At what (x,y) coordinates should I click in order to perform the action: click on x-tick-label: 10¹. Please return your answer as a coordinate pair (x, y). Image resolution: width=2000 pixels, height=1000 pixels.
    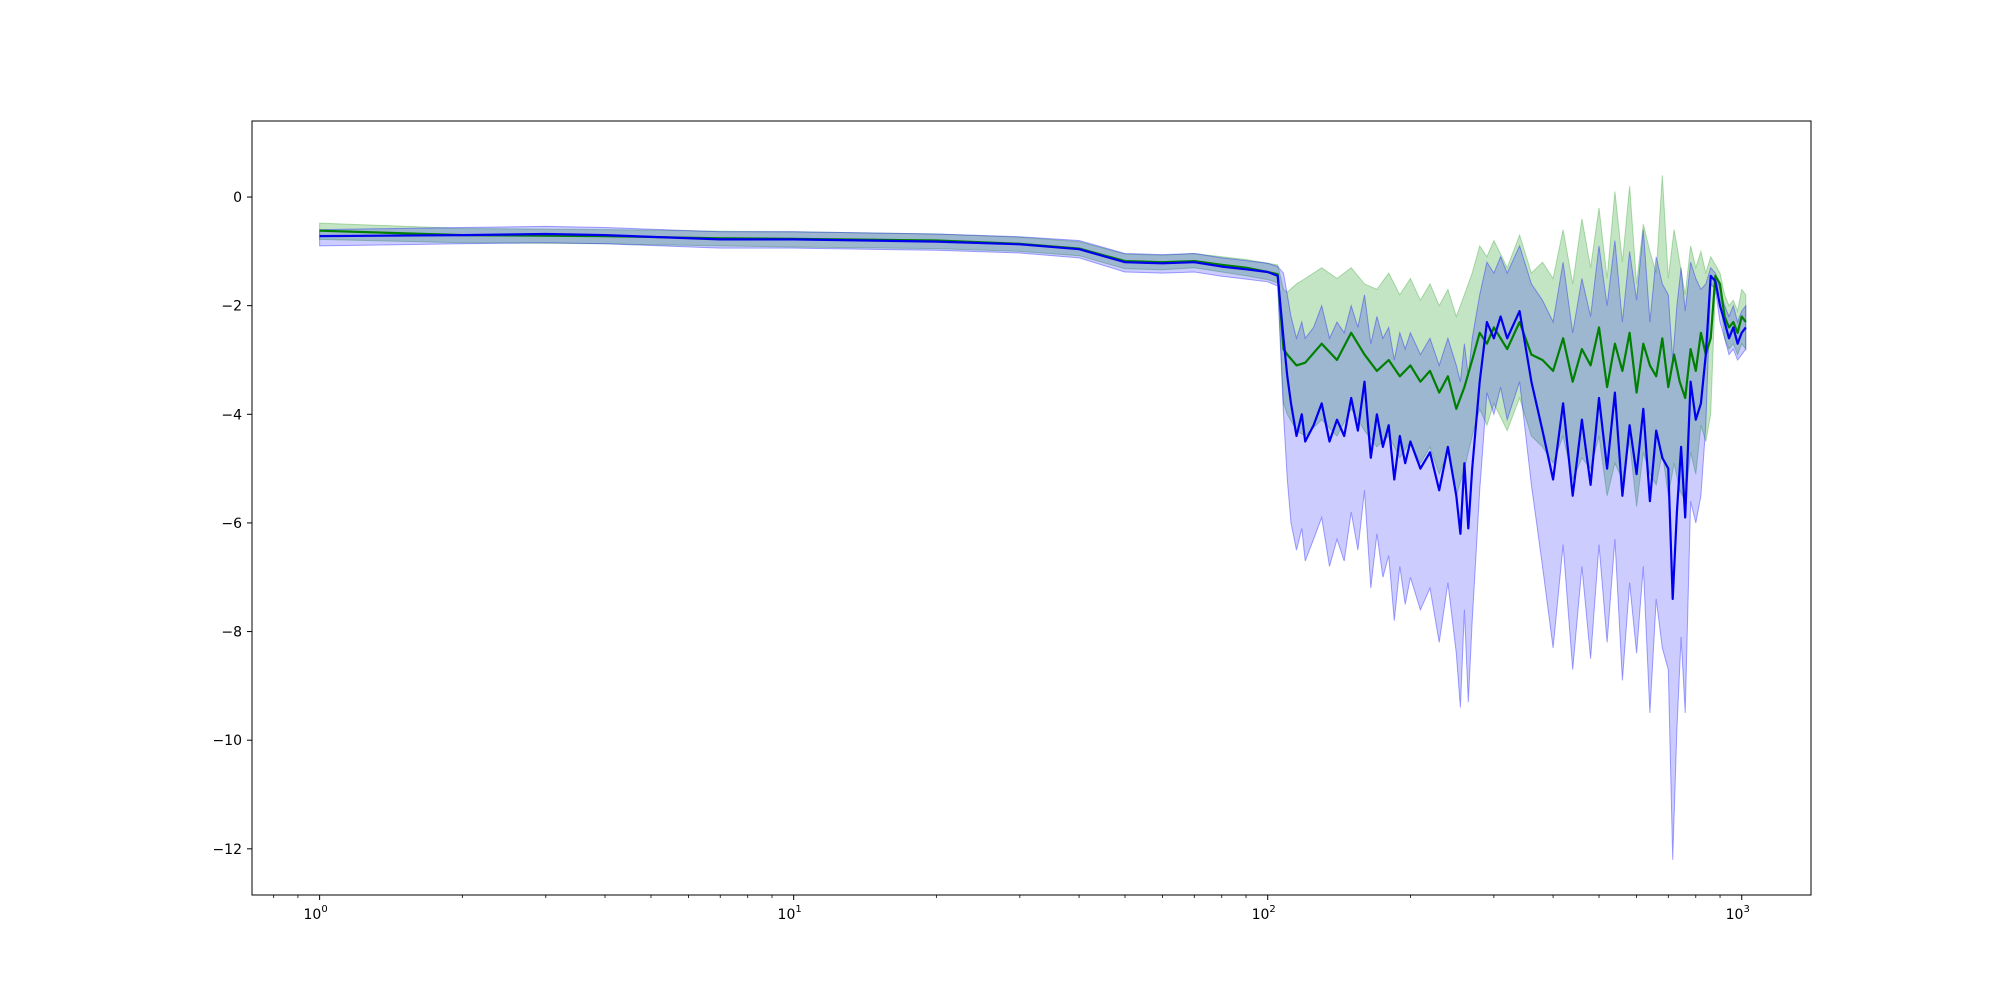
    Looking at the image, I should click on (790, 913).